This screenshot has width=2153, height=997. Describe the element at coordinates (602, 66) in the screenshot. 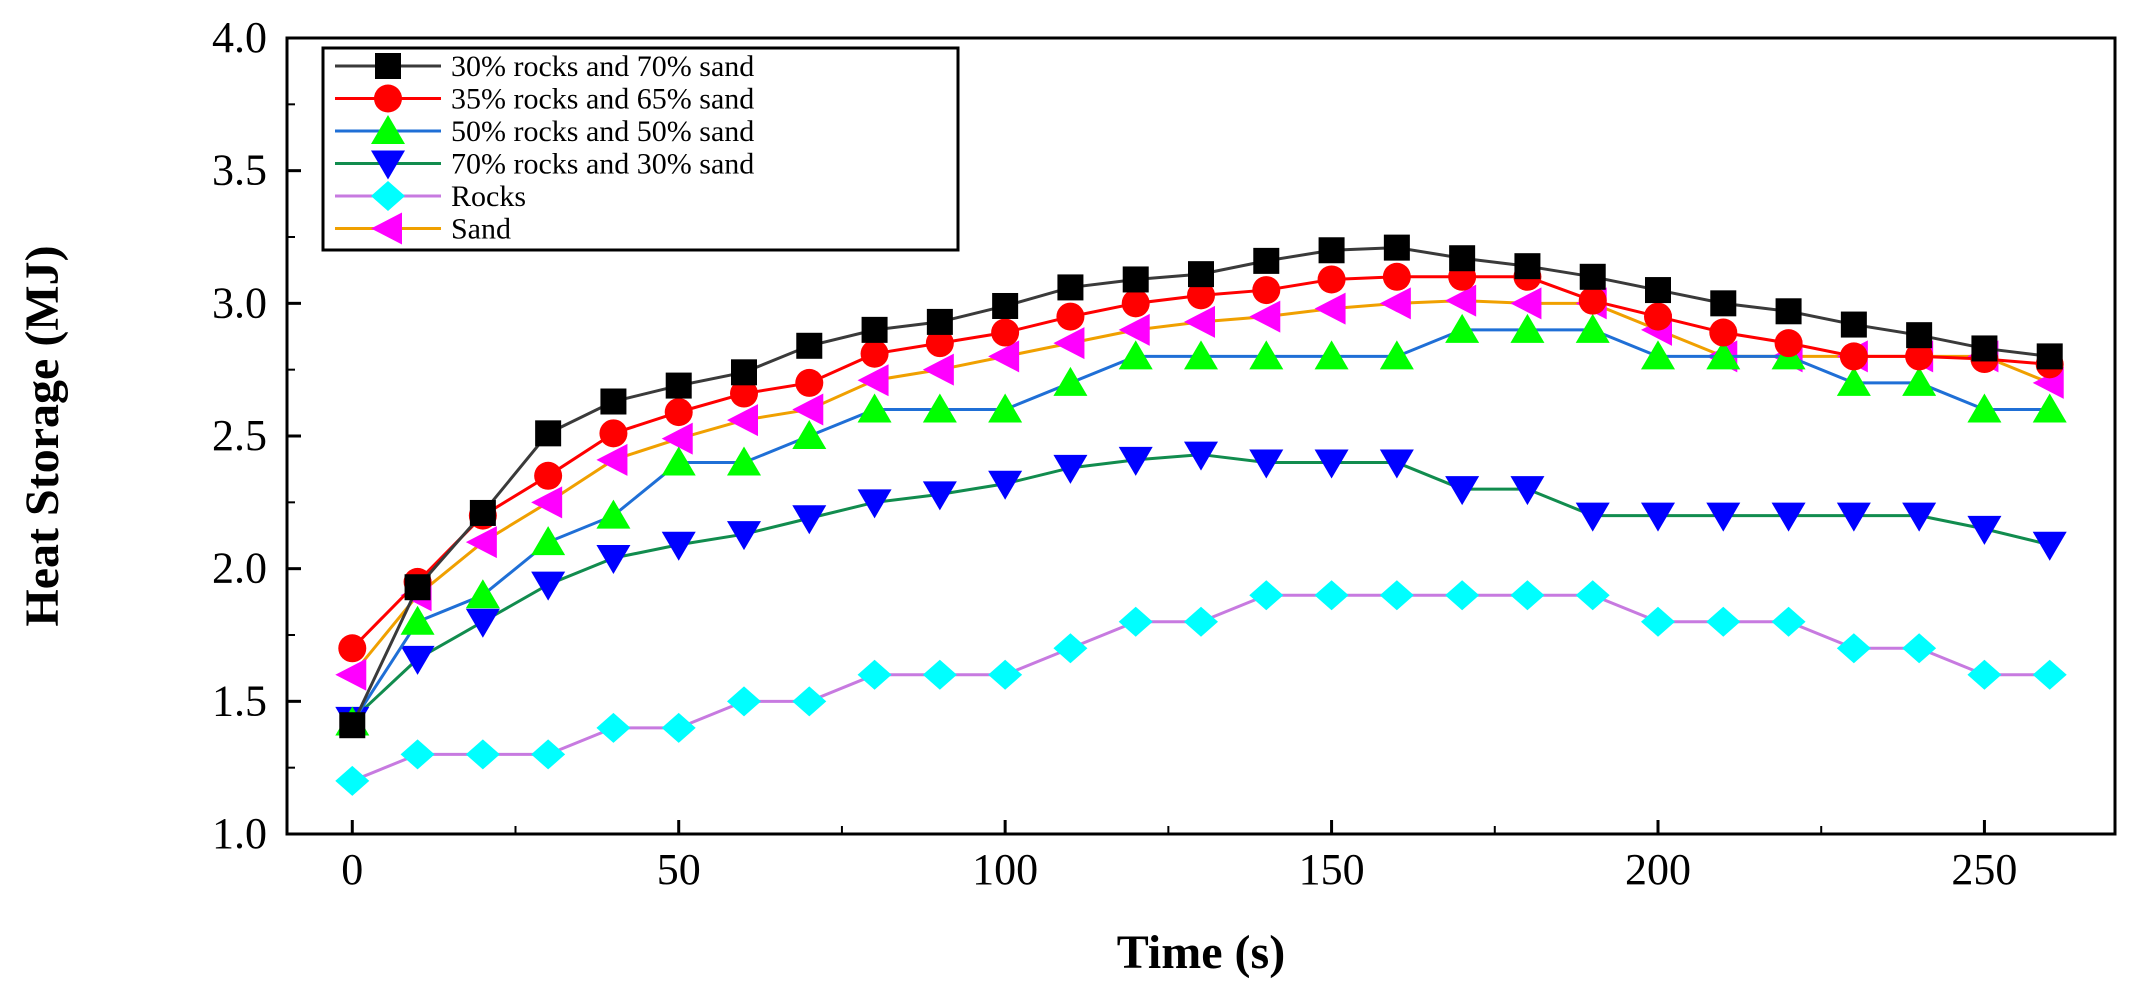

I see `legend-label: 30% rocks and 70% sand` at that location.